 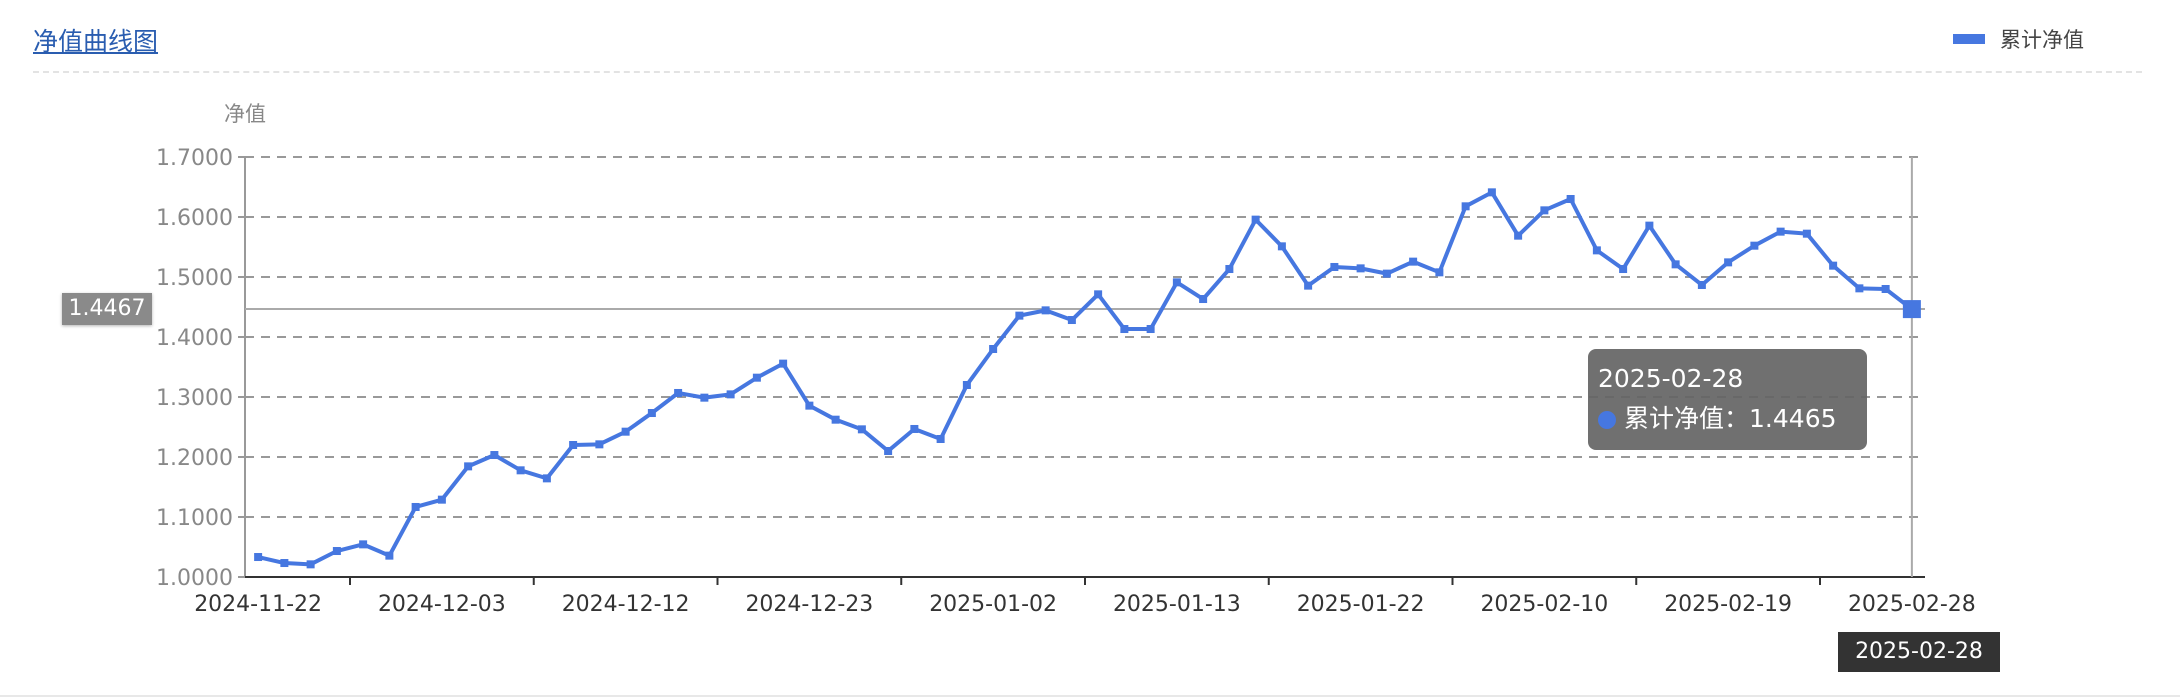 I want to click on x-tick-label: 2025-02-10, so click(x=1544, y=604).